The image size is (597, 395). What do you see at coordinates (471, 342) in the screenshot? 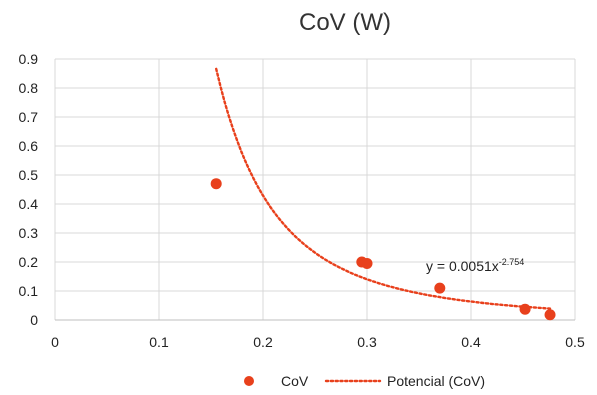
I see `x-tick-label: 0.4` at bounding box center [471, 342].